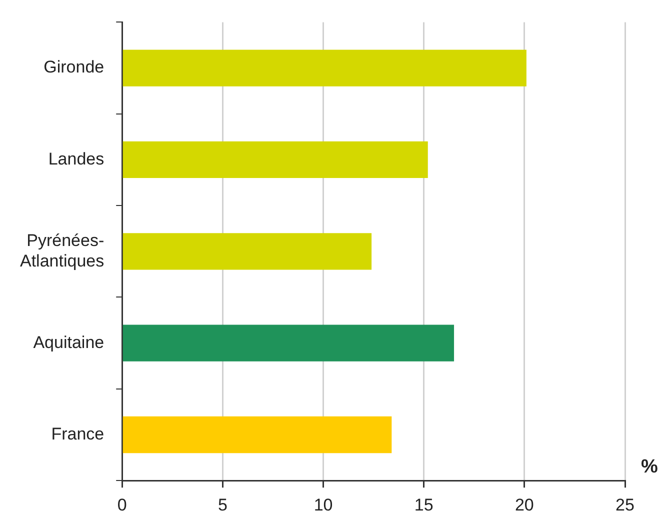  Describe the element at coordinates (323, 504) in the screenshot. I see `x-tick-label: 10` at that location.